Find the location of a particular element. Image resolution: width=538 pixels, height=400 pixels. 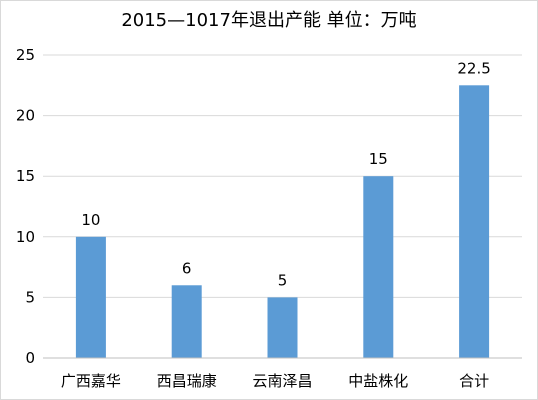

category-label: 中盐株化 is located at coordinates (378, 381).